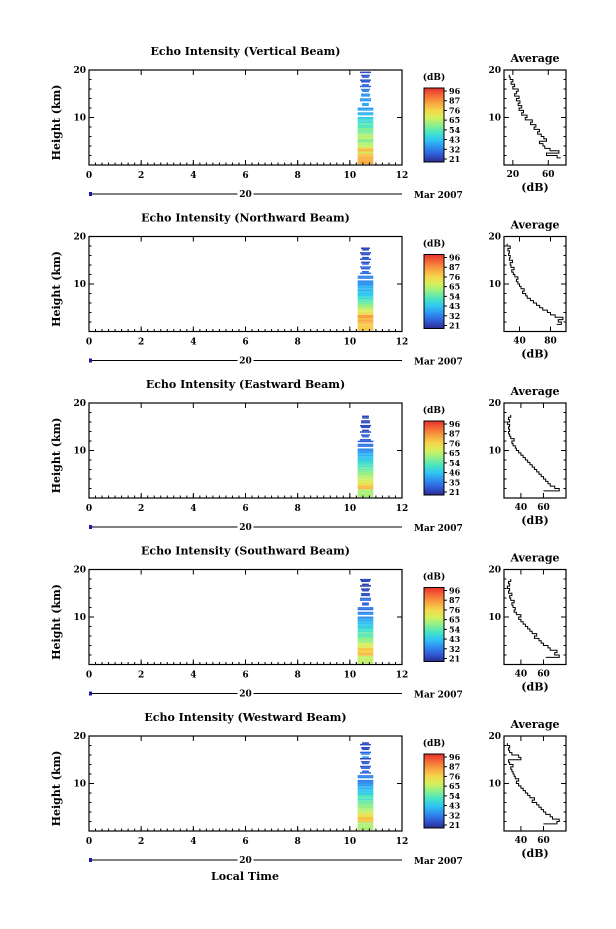 The image size is (616, 929). Describe the element at coordinates (535, 284) in the screenshot. I see `avg-profile` at that location.